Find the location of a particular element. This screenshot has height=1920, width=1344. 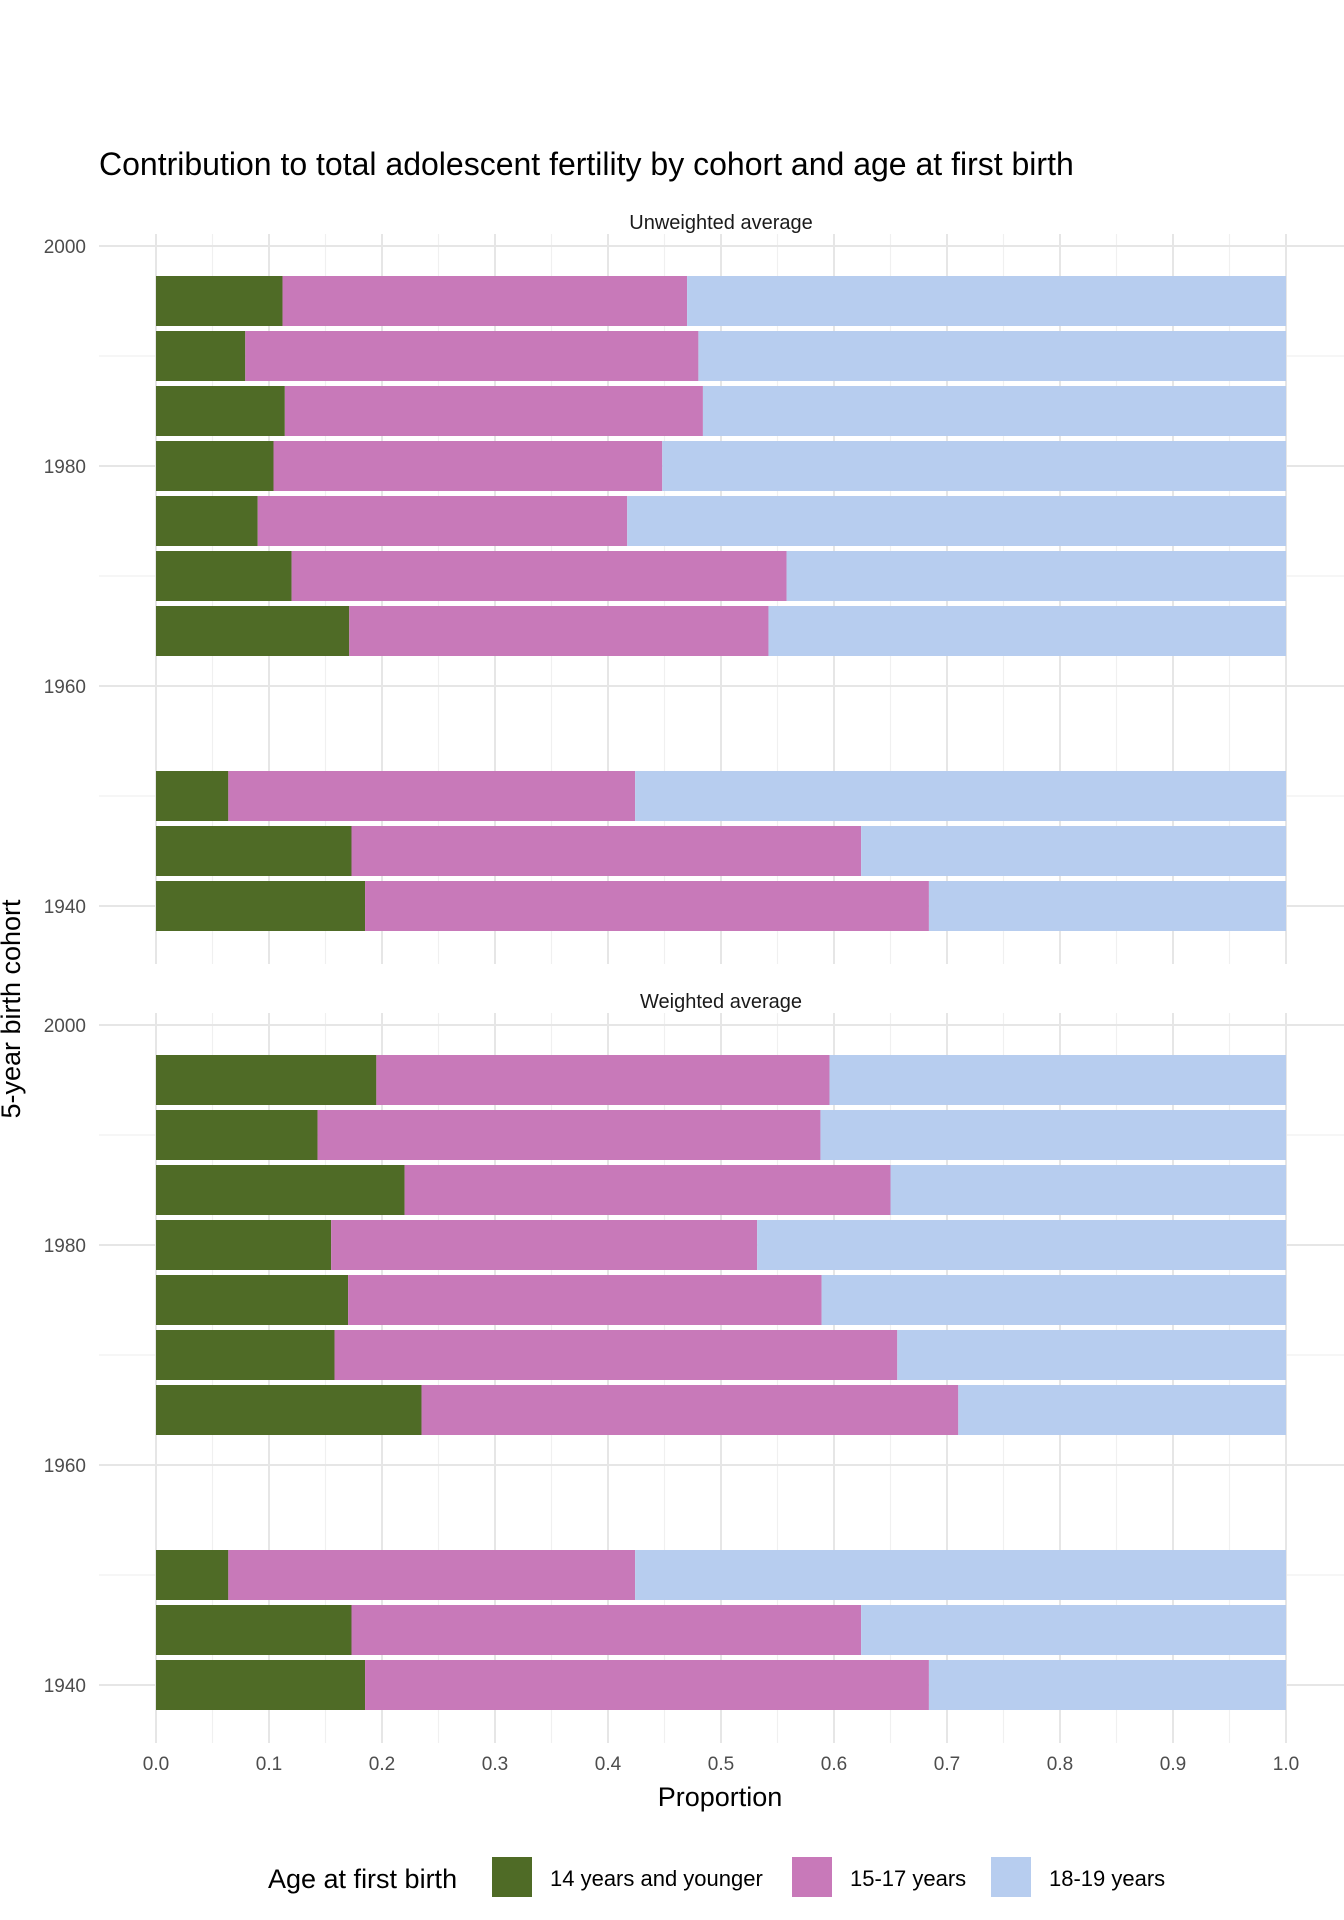

x-tick-label: 0.7 is located at coordinates (947, 1764).